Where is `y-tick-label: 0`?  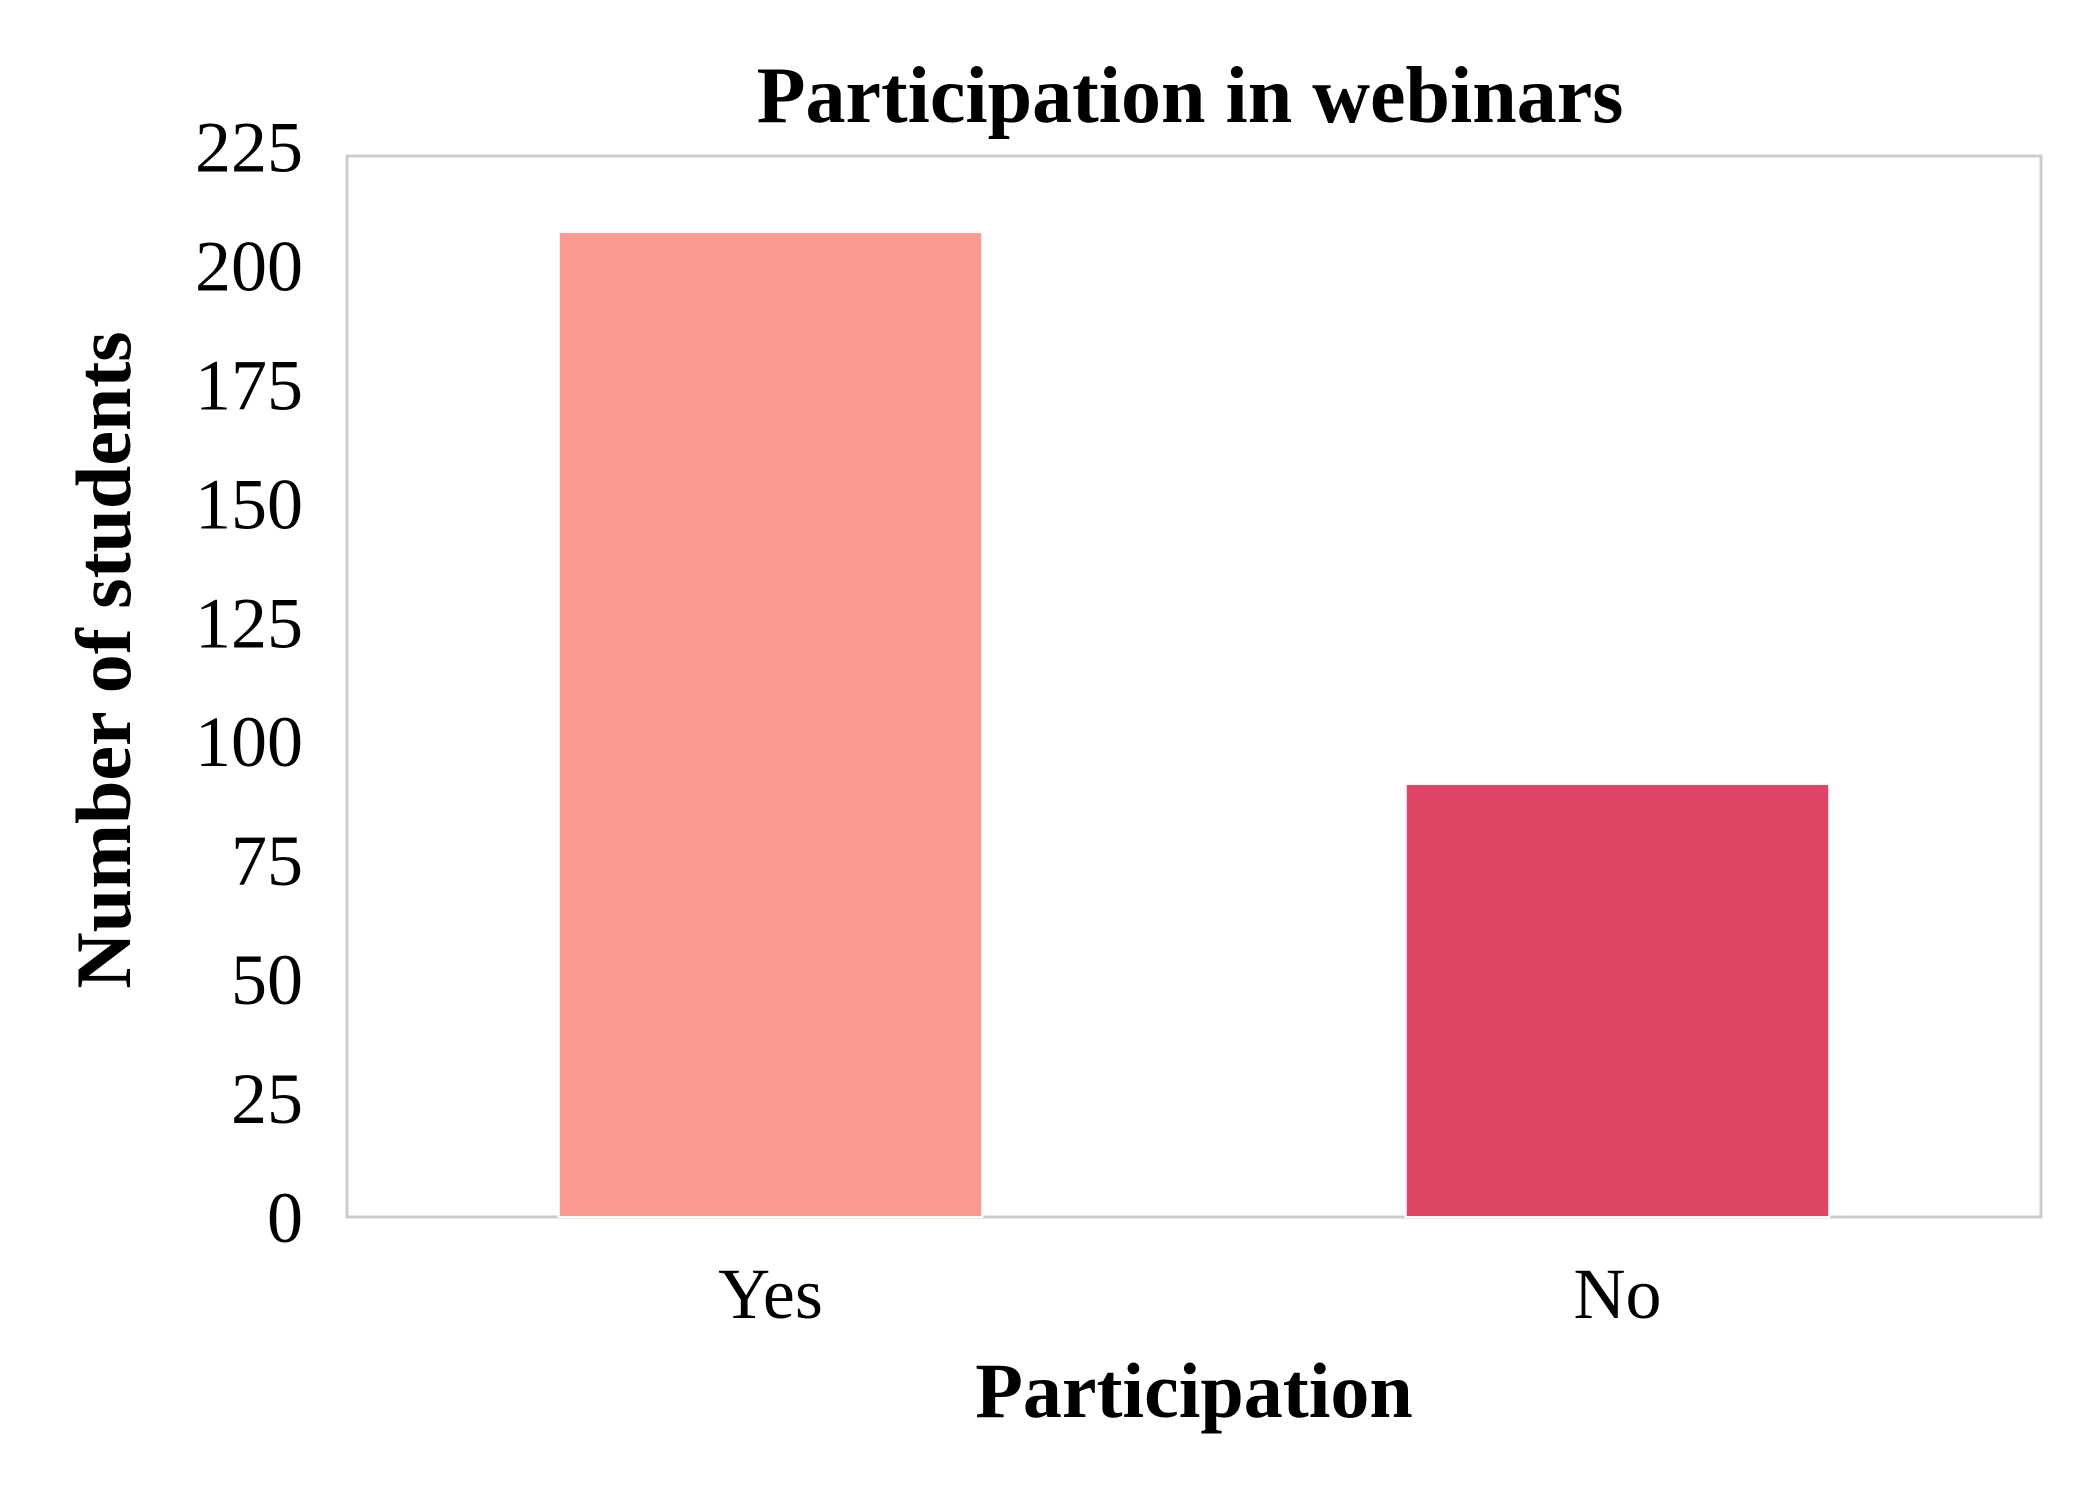 y-tick-label: 0 is located at coordinates (285, 1218).